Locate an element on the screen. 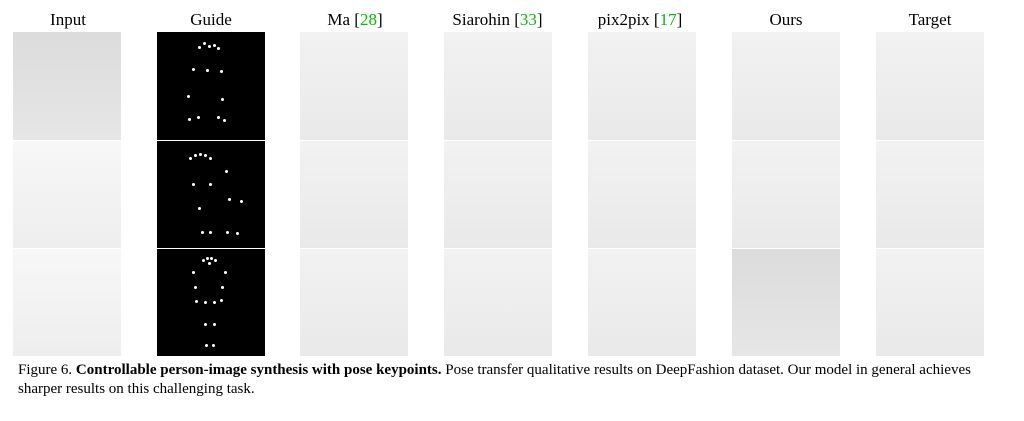 This screenshot has height=421, width=1024. header-label: Guide is located at coordinates (211, 19).